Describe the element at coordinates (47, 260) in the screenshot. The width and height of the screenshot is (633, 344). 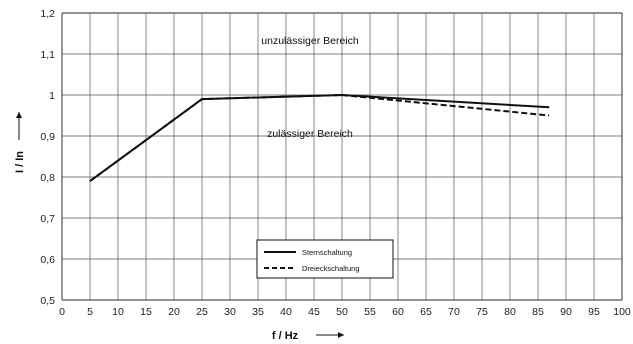
I see `y-tick-label: 0,6` at that location.